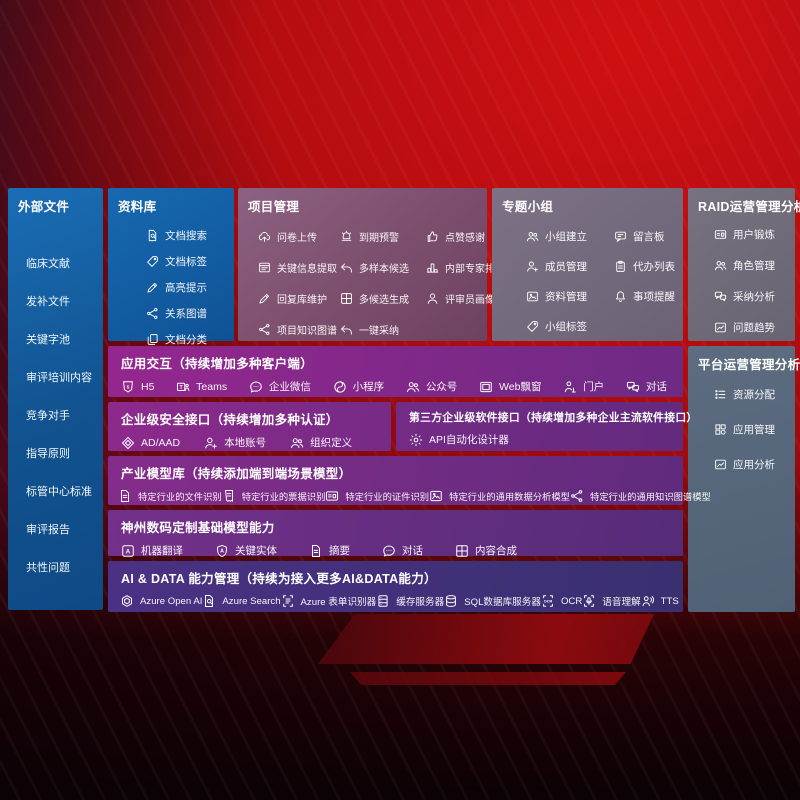  I want to click on item-list: 临床文献 发补文件 关键字池 审评培训内容 竞争对手 指导原则 标管中心标准 审评报告 共性问题, so click(60, 415).